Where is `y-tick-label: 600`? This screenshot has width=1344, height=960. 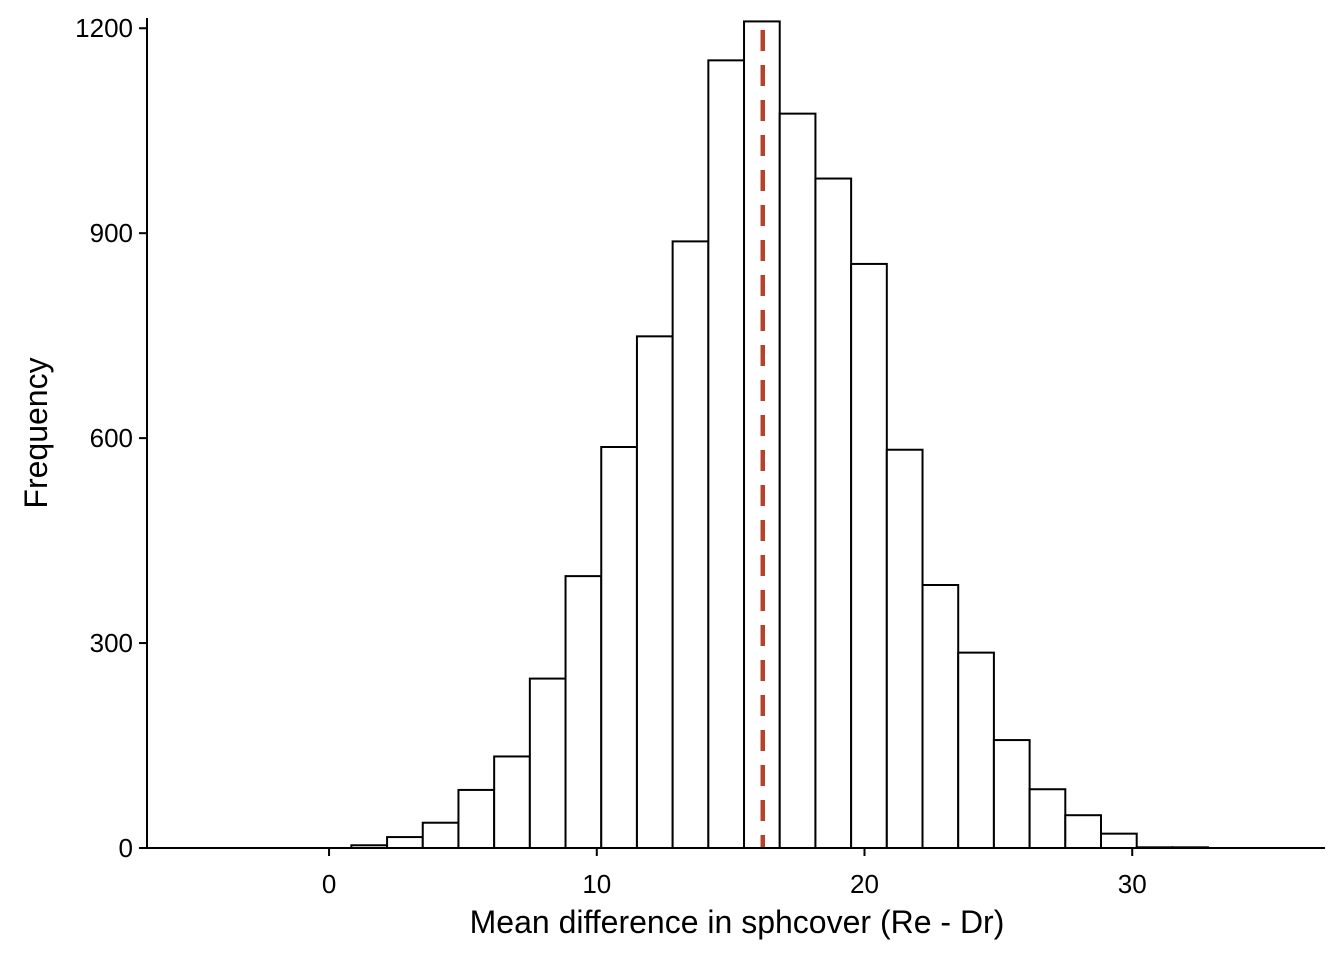
y-tick-label: 600 is located at coordinates (111, 438).